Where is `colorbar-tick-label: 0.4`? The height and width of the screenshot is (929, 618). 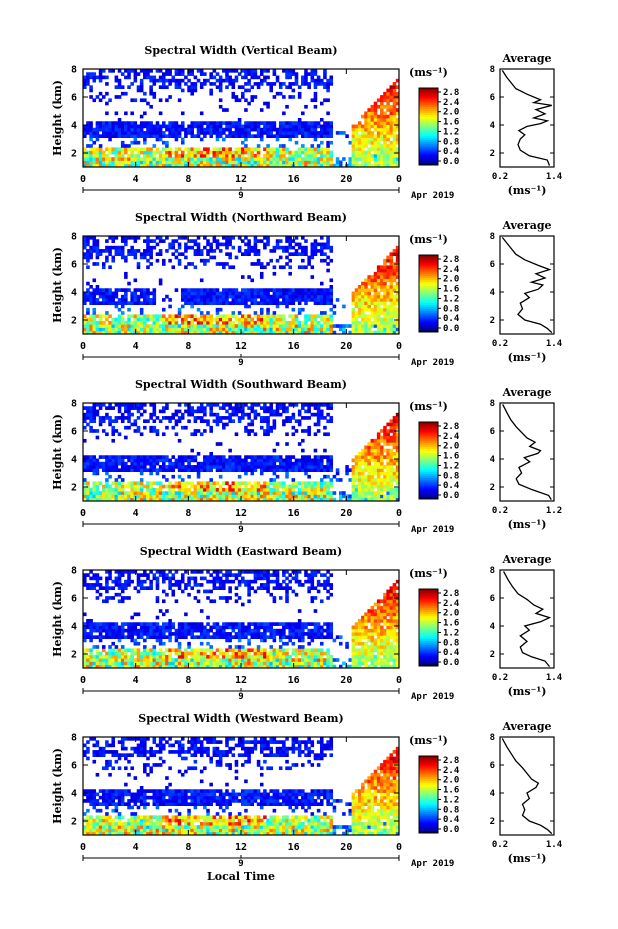 colorbar-tick-label: 0.4 is located at coordinates (451, 152).